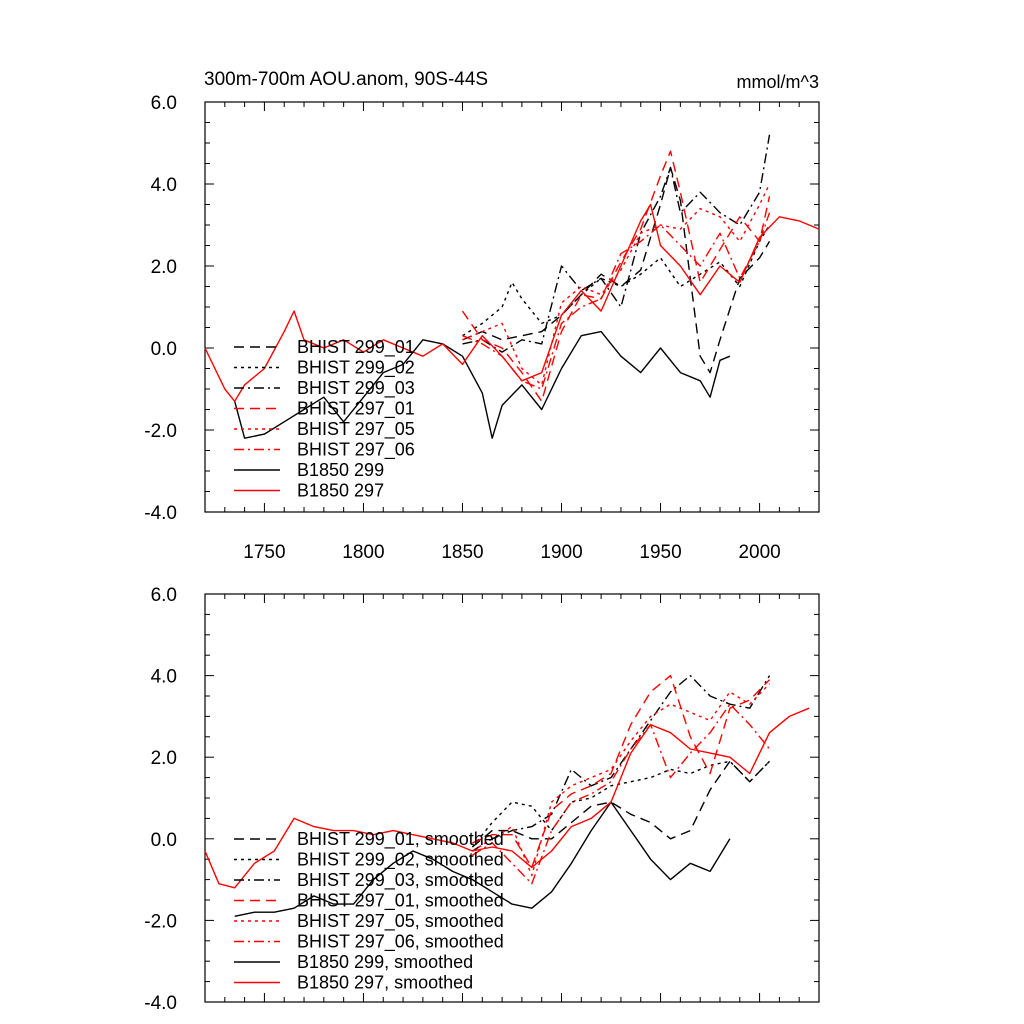 This screenshot has height=1024, width=1024. I want to click on legend-label: B1850 299, so click(340, 470).